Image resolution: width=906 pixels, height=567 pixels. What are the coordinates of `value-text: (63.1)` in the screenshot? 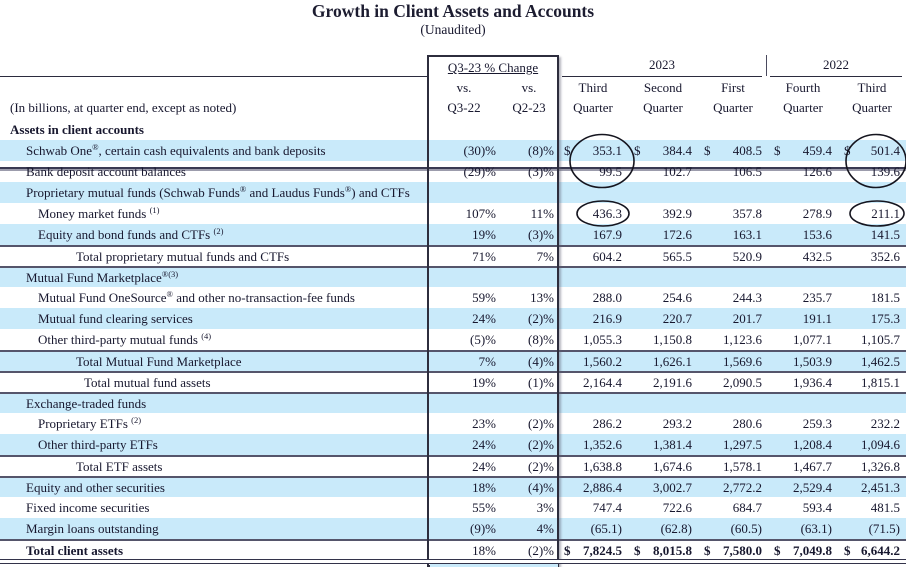 It's located at (816, 528).